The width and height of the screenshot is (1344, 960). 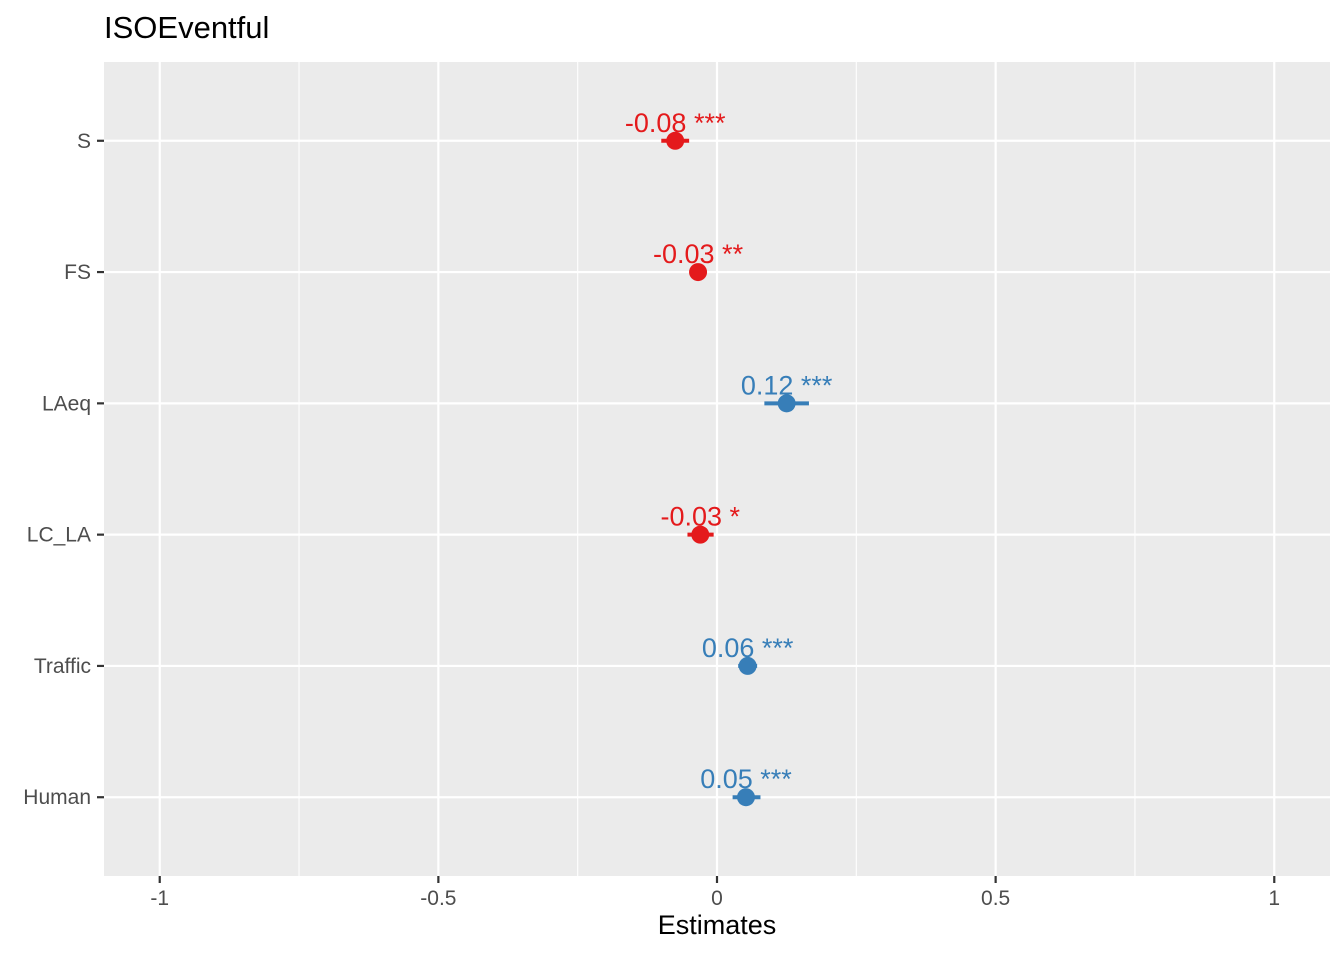 What do you see at coordinates (57, 797) in the screenshot?
I see `y-tick-label: Human` at bounding box center [57, 797].